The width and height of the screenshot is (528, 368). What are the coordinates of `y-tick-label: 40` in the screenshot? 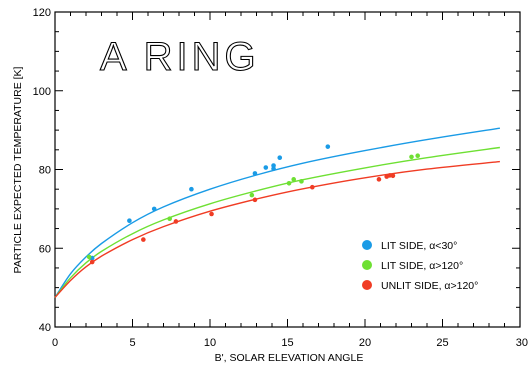 It's located at (45, 328).